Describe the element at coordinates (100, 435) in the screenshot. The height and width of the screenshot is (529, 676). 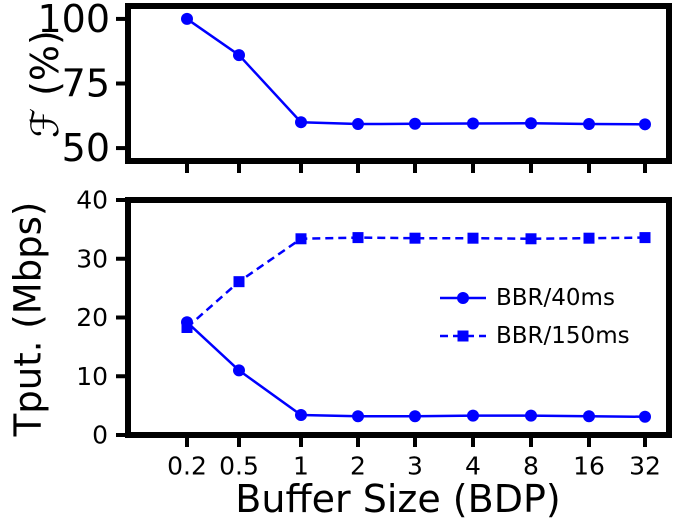
I see `y-tick-label: 0` at that location.